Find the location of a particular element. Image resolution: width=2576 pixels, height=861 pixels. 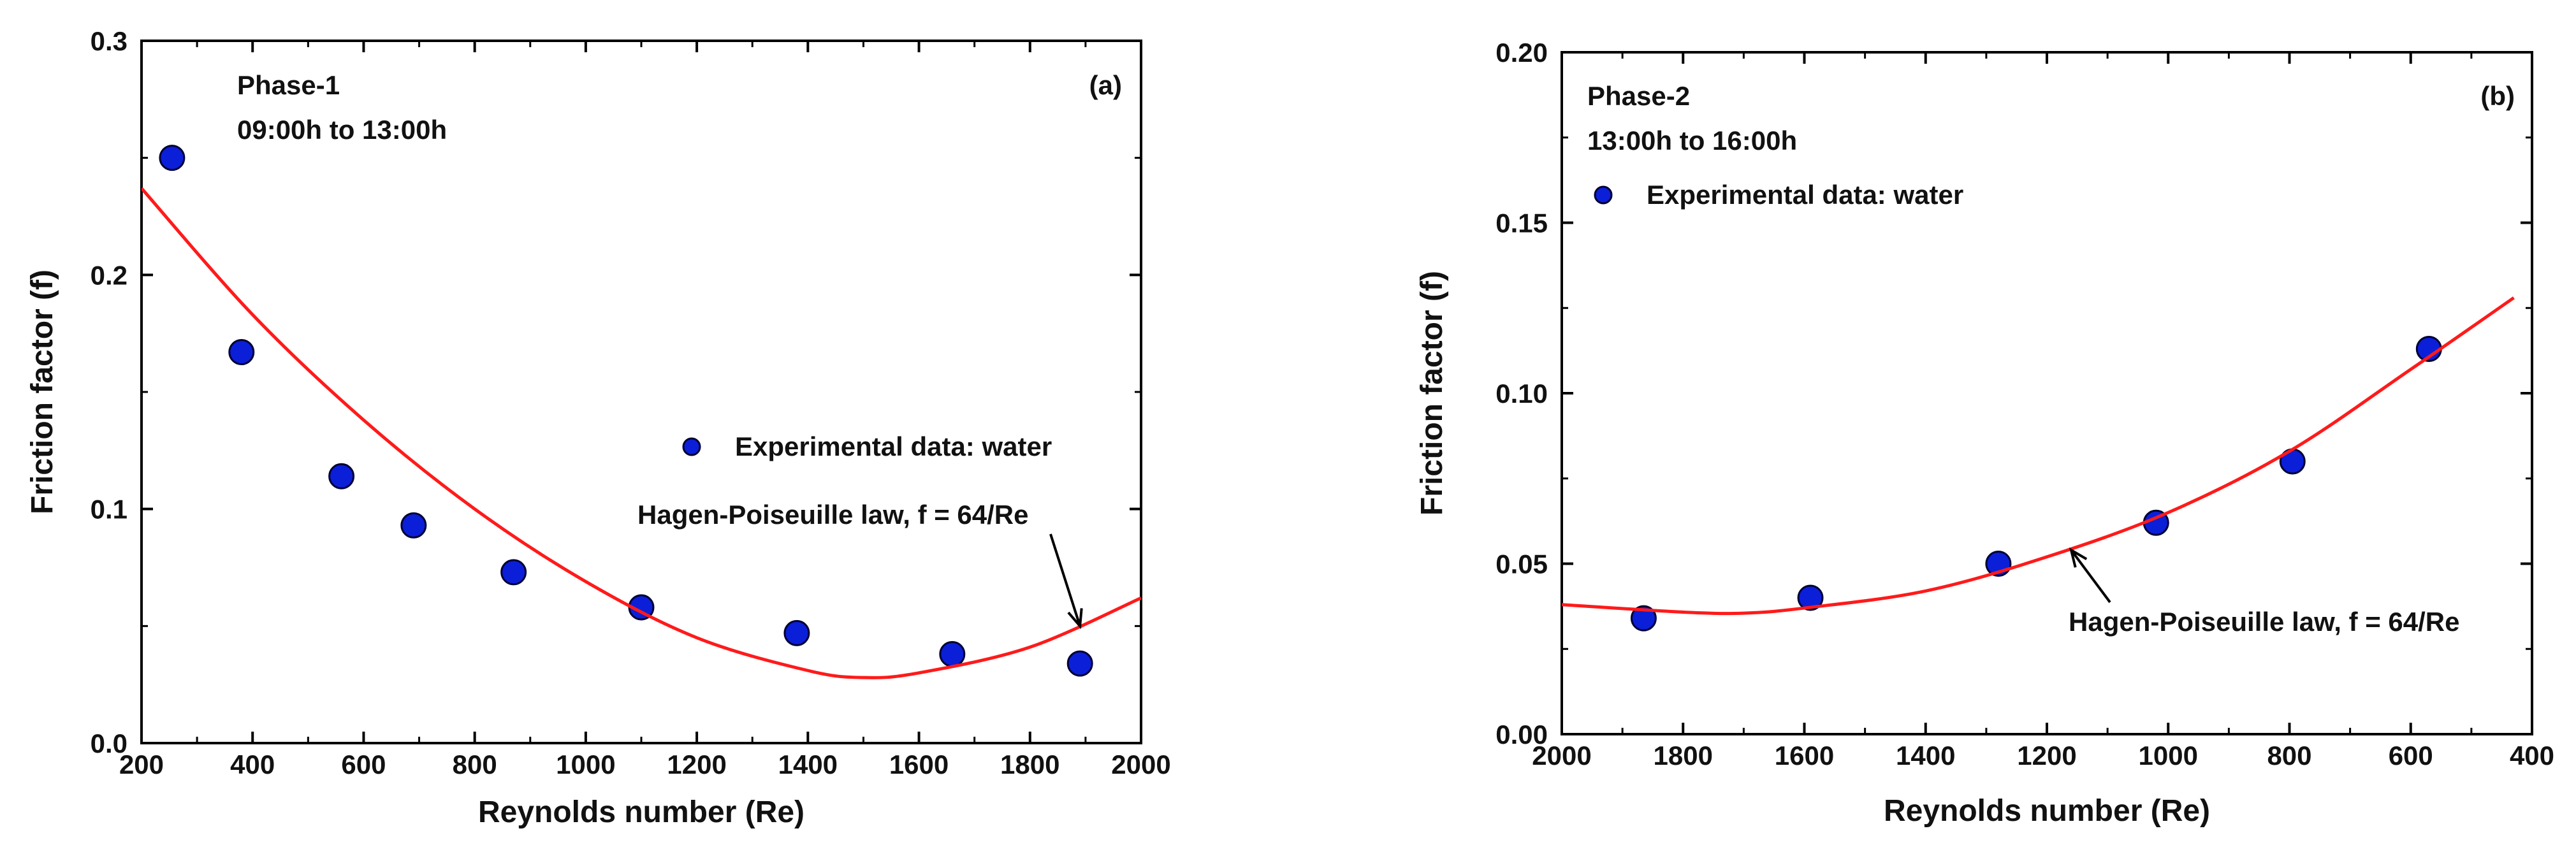

y-tick-label: 0.3 is located at coordinates (109, 41).